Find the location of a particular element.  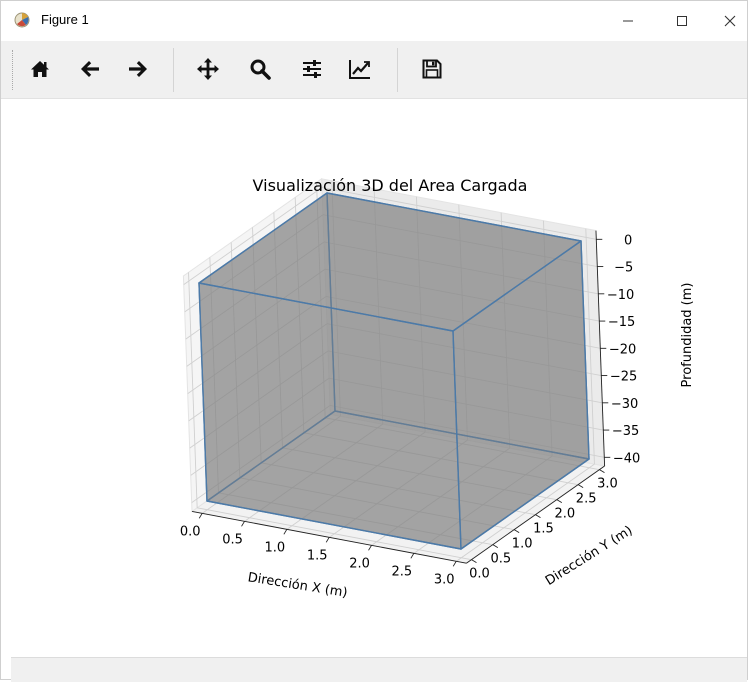

minimize-icon is located at coordinates (628, 21).